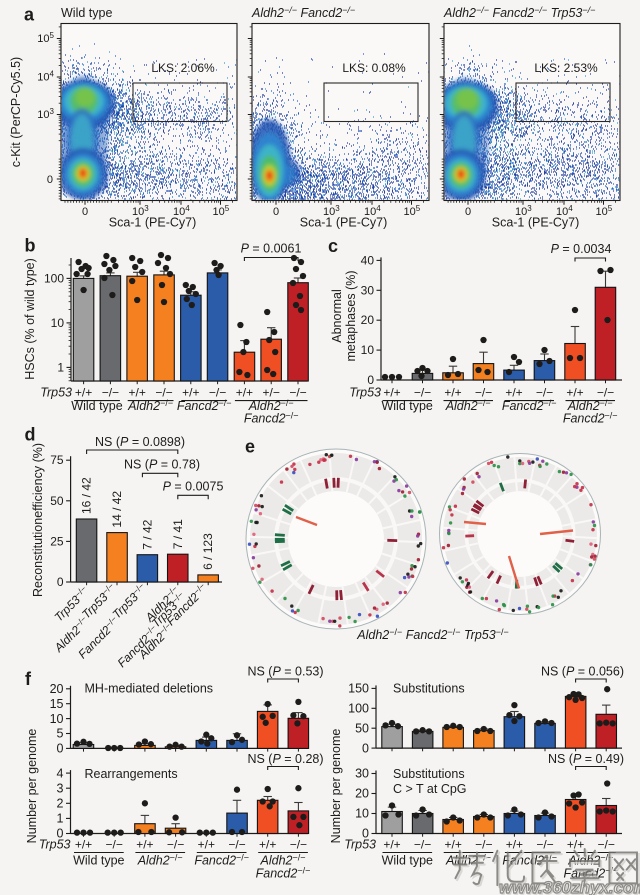 This screenshot has height=895, width=640. Describe the element at coordinates (29, 15) in the screenshot. I see `svg-text: a` at that location.